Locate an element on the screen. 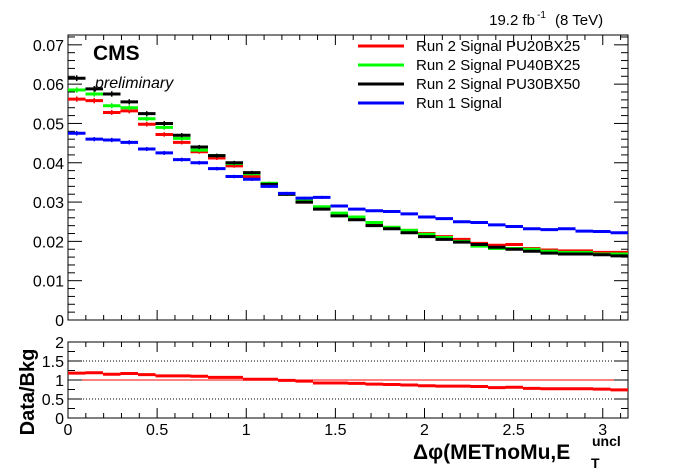 The height and width of the screenshot is (472, 696). preliminary-label: preliminary is located at coordinates (134, 83).